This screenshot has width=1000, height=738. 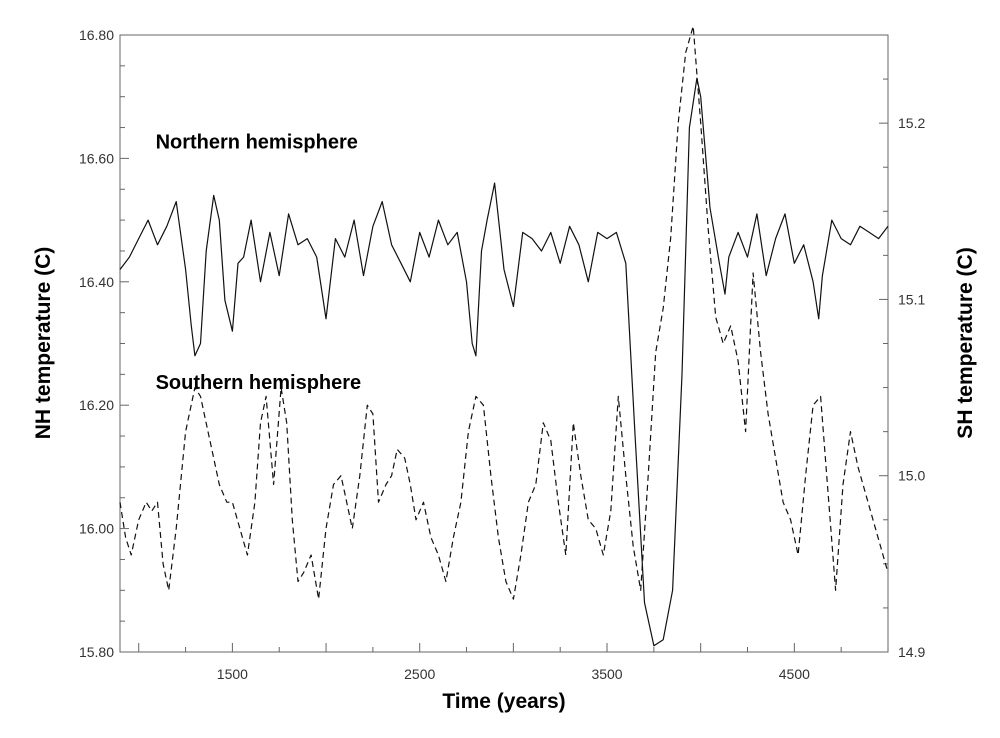 What do you see at coordinates (259, 383) in the screenshot?
I see `annotation-southern-hemisphere: Southern hemisphere` at bounding box center [259, 383].